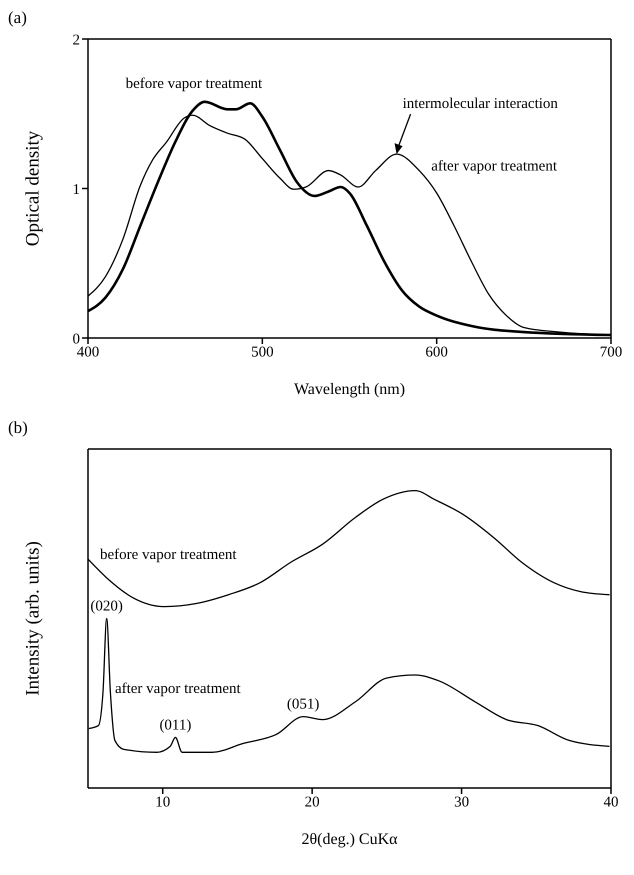 The width and height of the screenshot is (634, 875). What do you see at coordinates (349, 839) in the screenshot?
I see `x-axis-title: 2θ(deg.) CuKα` at bounding box center [349, 839].